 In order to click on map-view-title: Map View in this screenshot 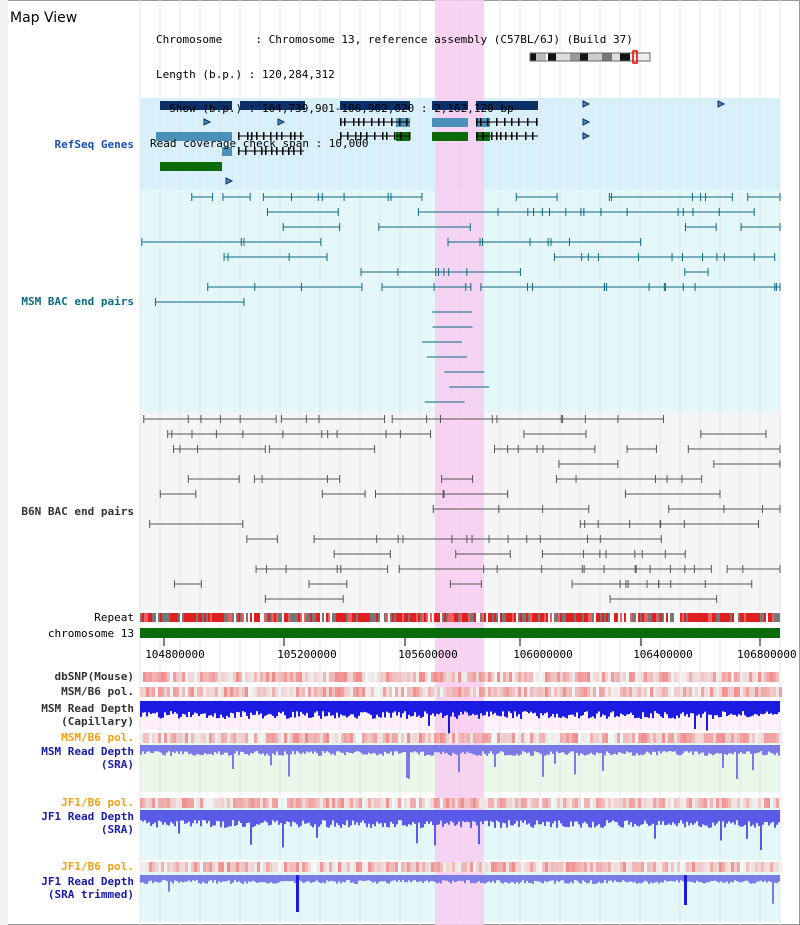, I will do `click(44, 18)`.